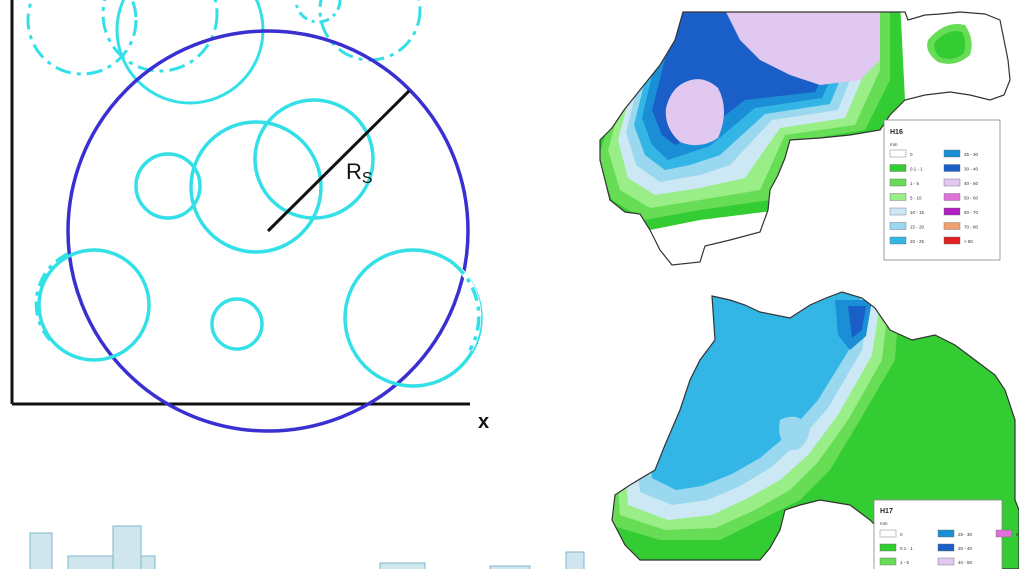  What do you see at coordinates (483, 422) in the screenshot?
I see `x-axis-label: x` at bounding box center [483, 422].